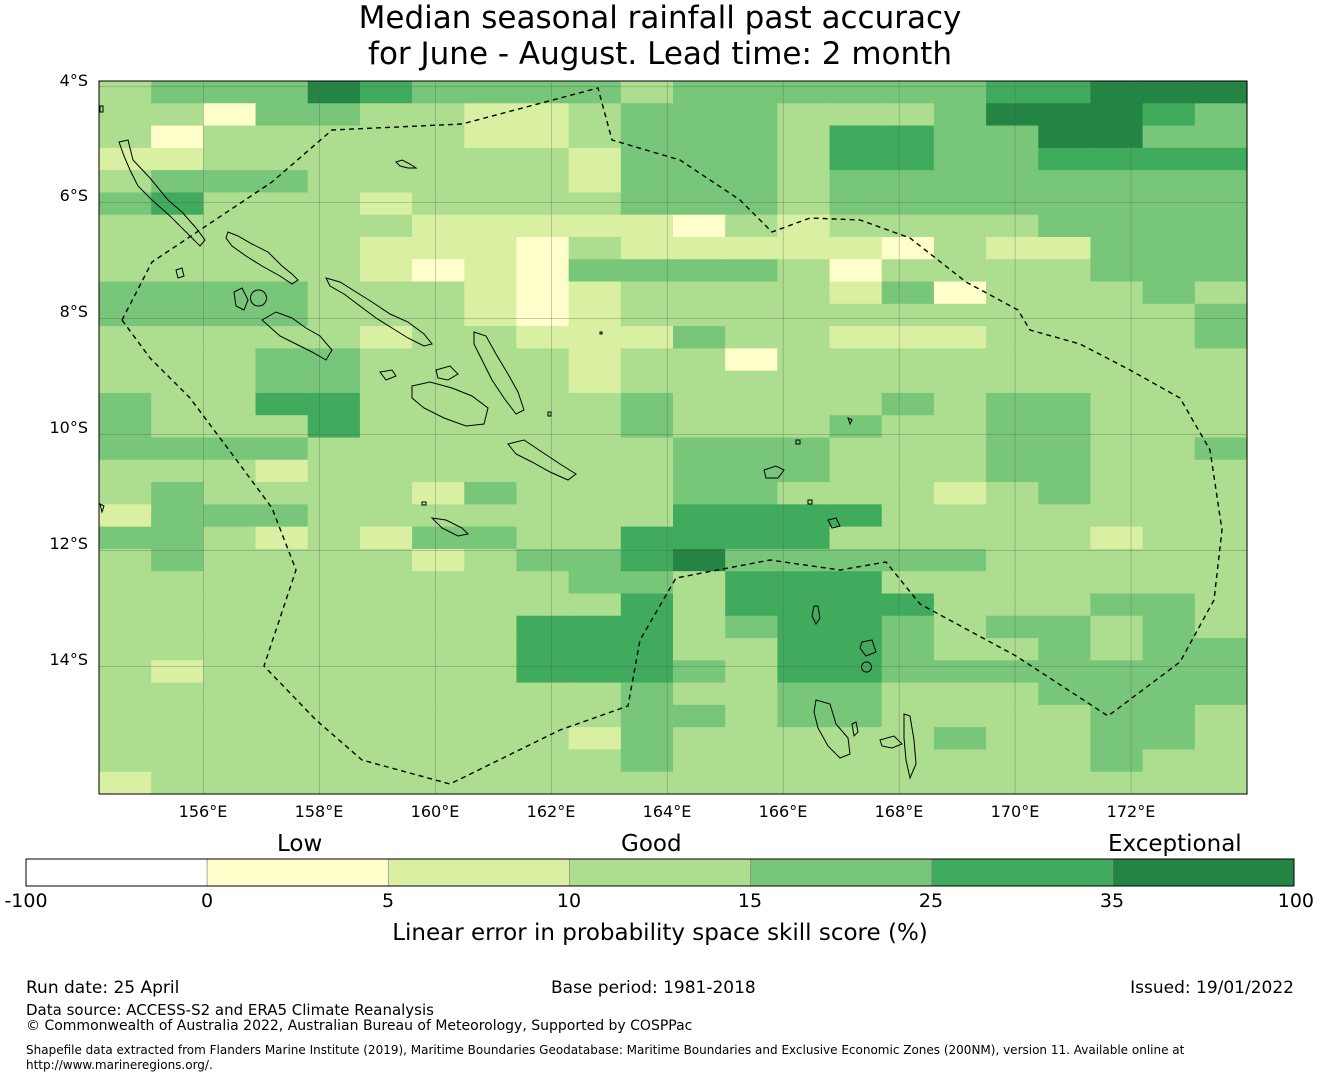 The image size is (1320, 1080). Describe the element at coordinates (866, 667) in the screenshot. I see `island-gaua` at that location.